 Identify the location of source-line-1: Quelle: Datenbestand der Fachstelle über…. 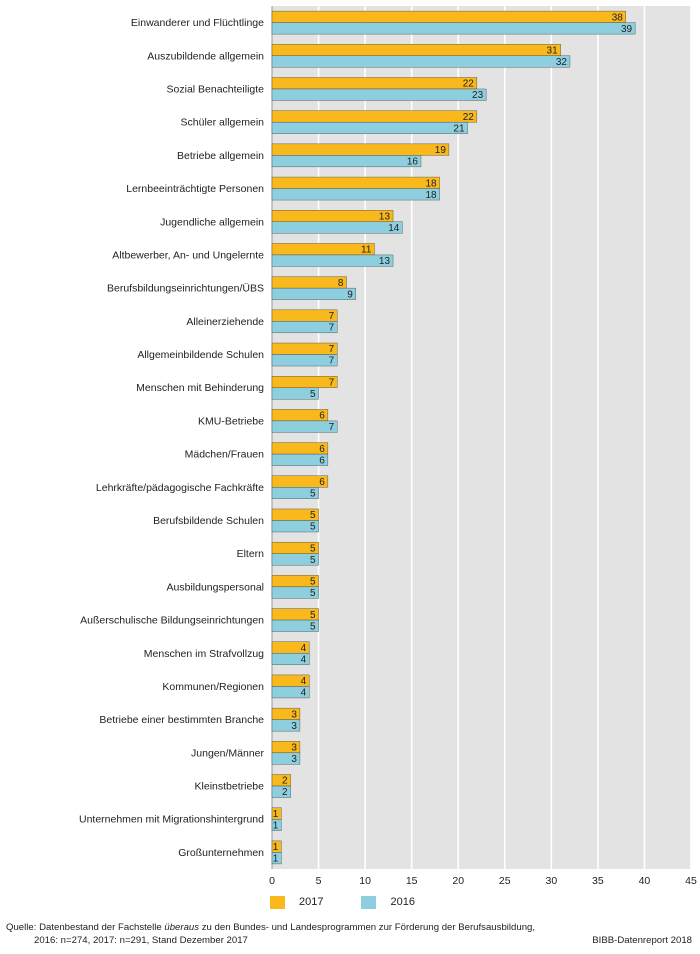
(349, 927).